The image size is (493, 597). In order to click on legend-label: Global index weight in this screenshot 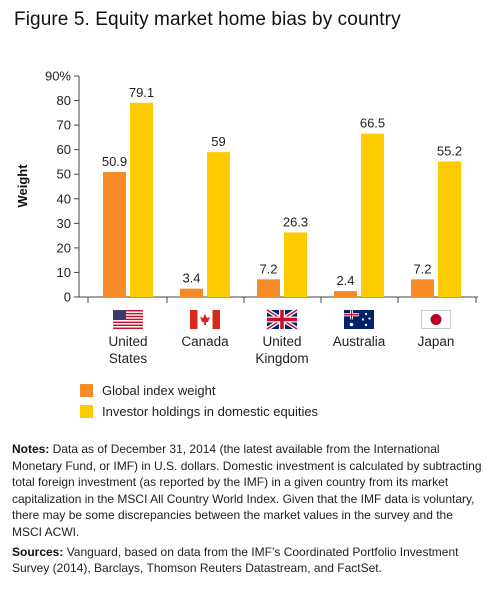, I will do `click(159, 390)`.